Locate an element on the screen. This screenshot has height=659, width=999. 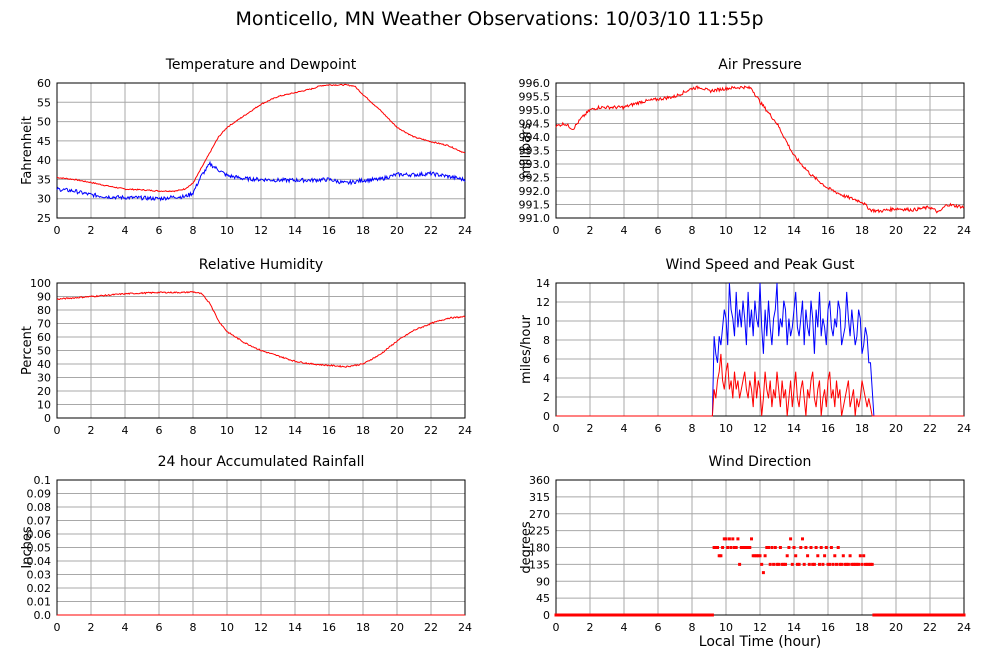
y-axis-label: degrees is located at coordinates (526, 547).